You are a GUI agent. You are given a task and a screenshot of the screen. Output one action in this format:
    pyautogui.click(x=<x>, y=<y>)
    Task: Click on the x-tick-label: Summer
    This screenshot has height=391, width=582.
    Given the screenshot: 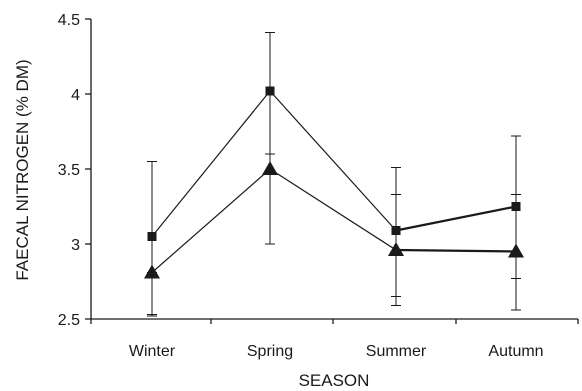 What is the action you would take?
    pyautogui.click(x=396, y=351)
    